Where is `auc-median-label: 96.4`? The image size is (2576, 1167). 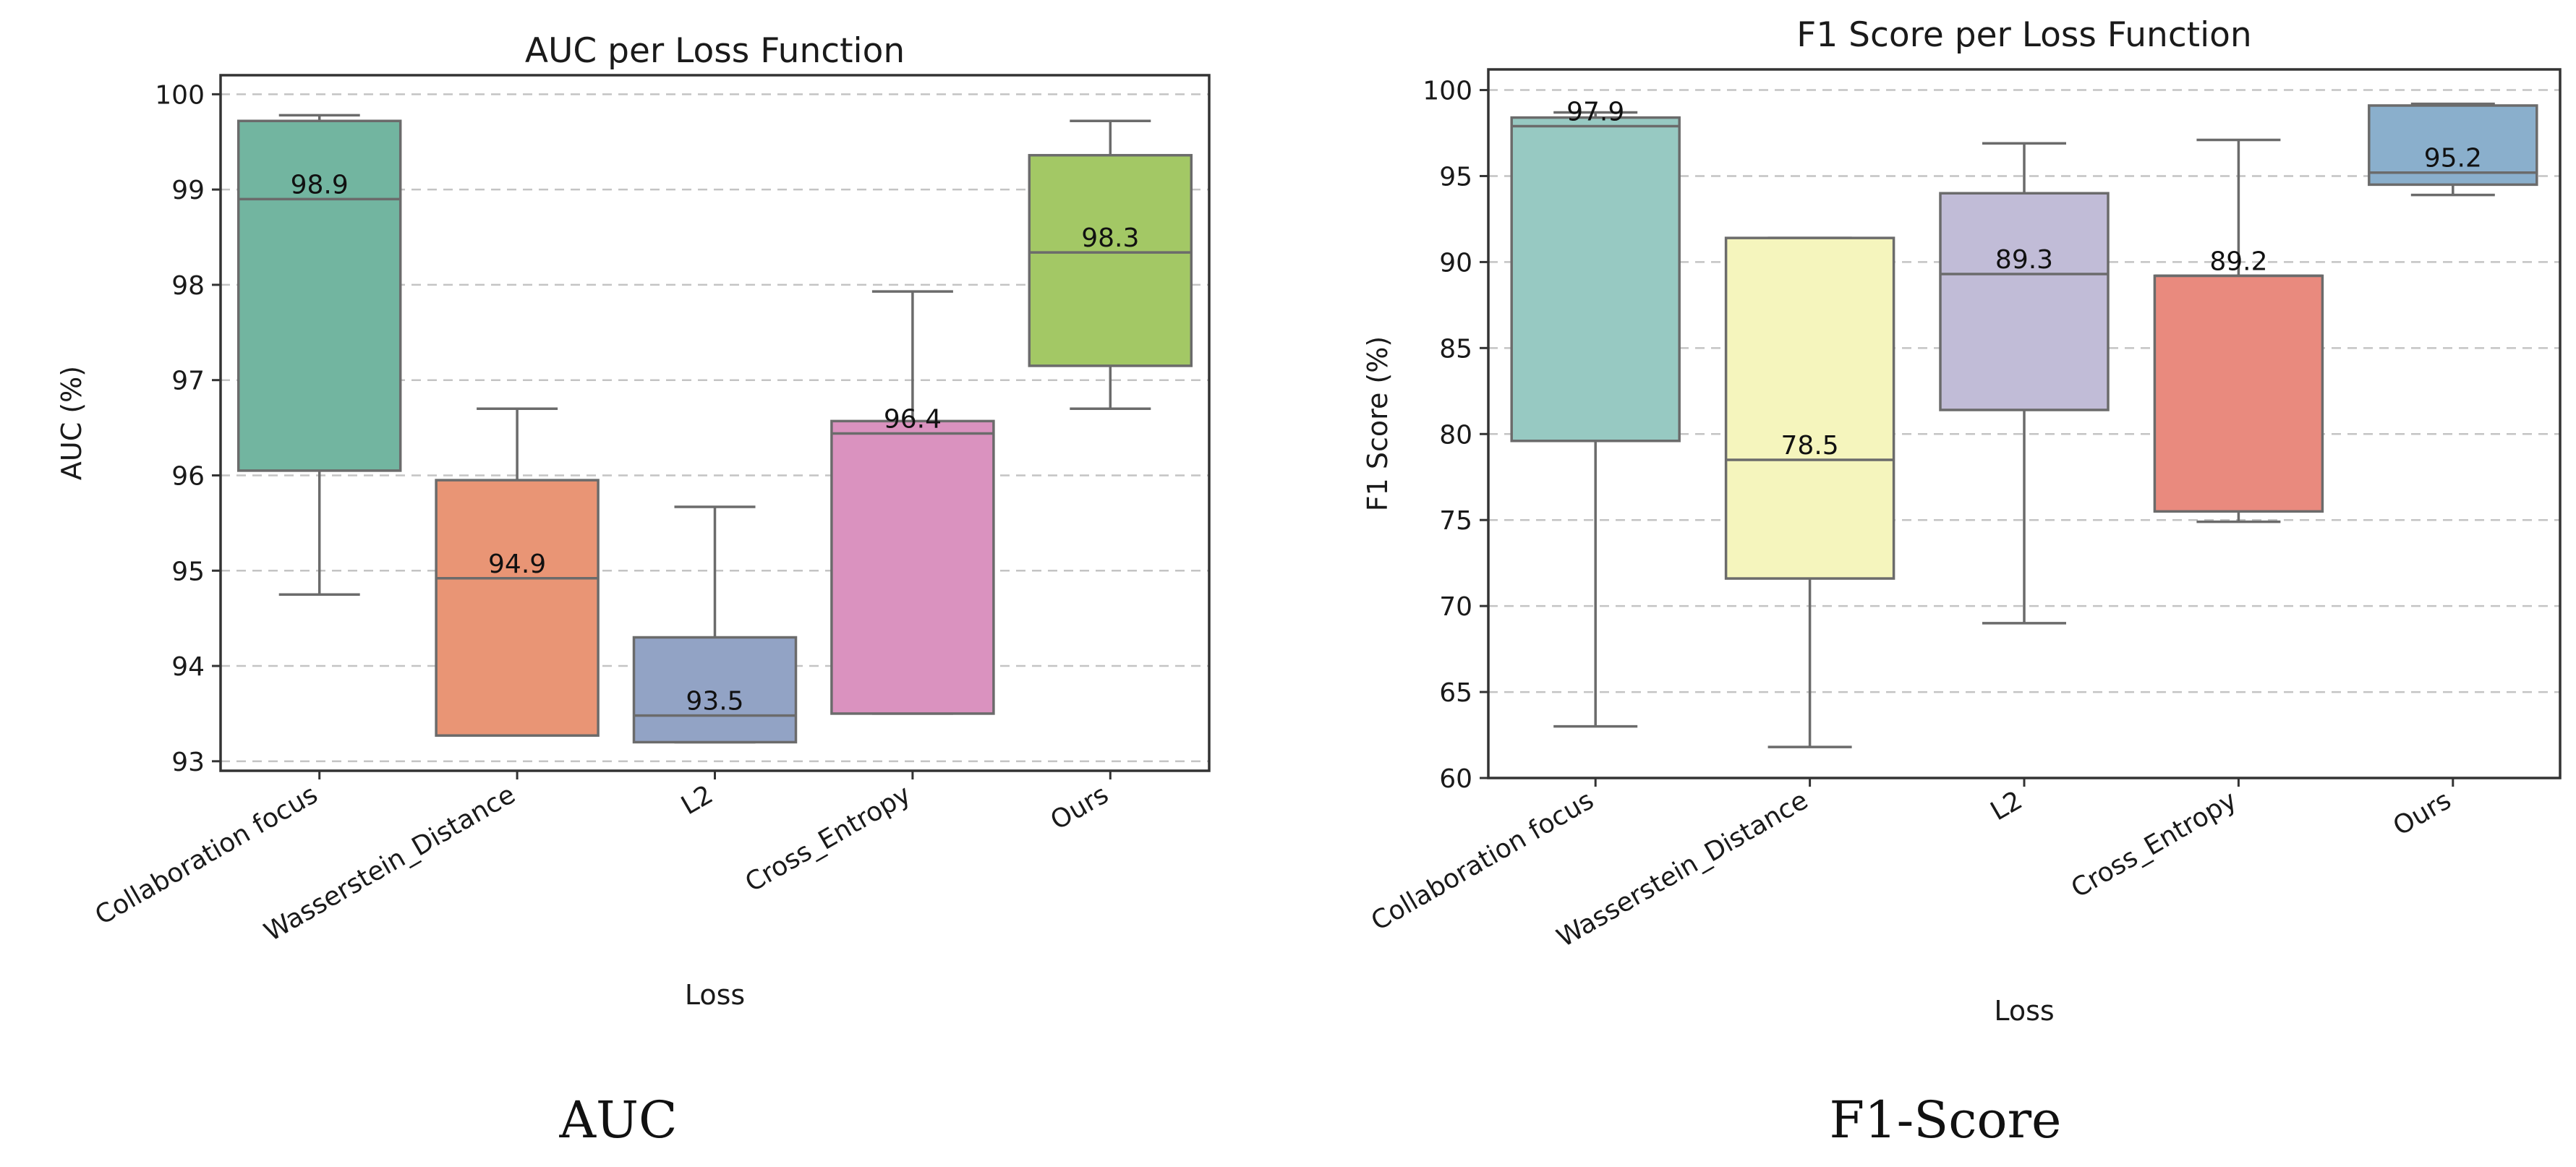 auc-median-label: 96.4 is located at coordinates (913, 419).